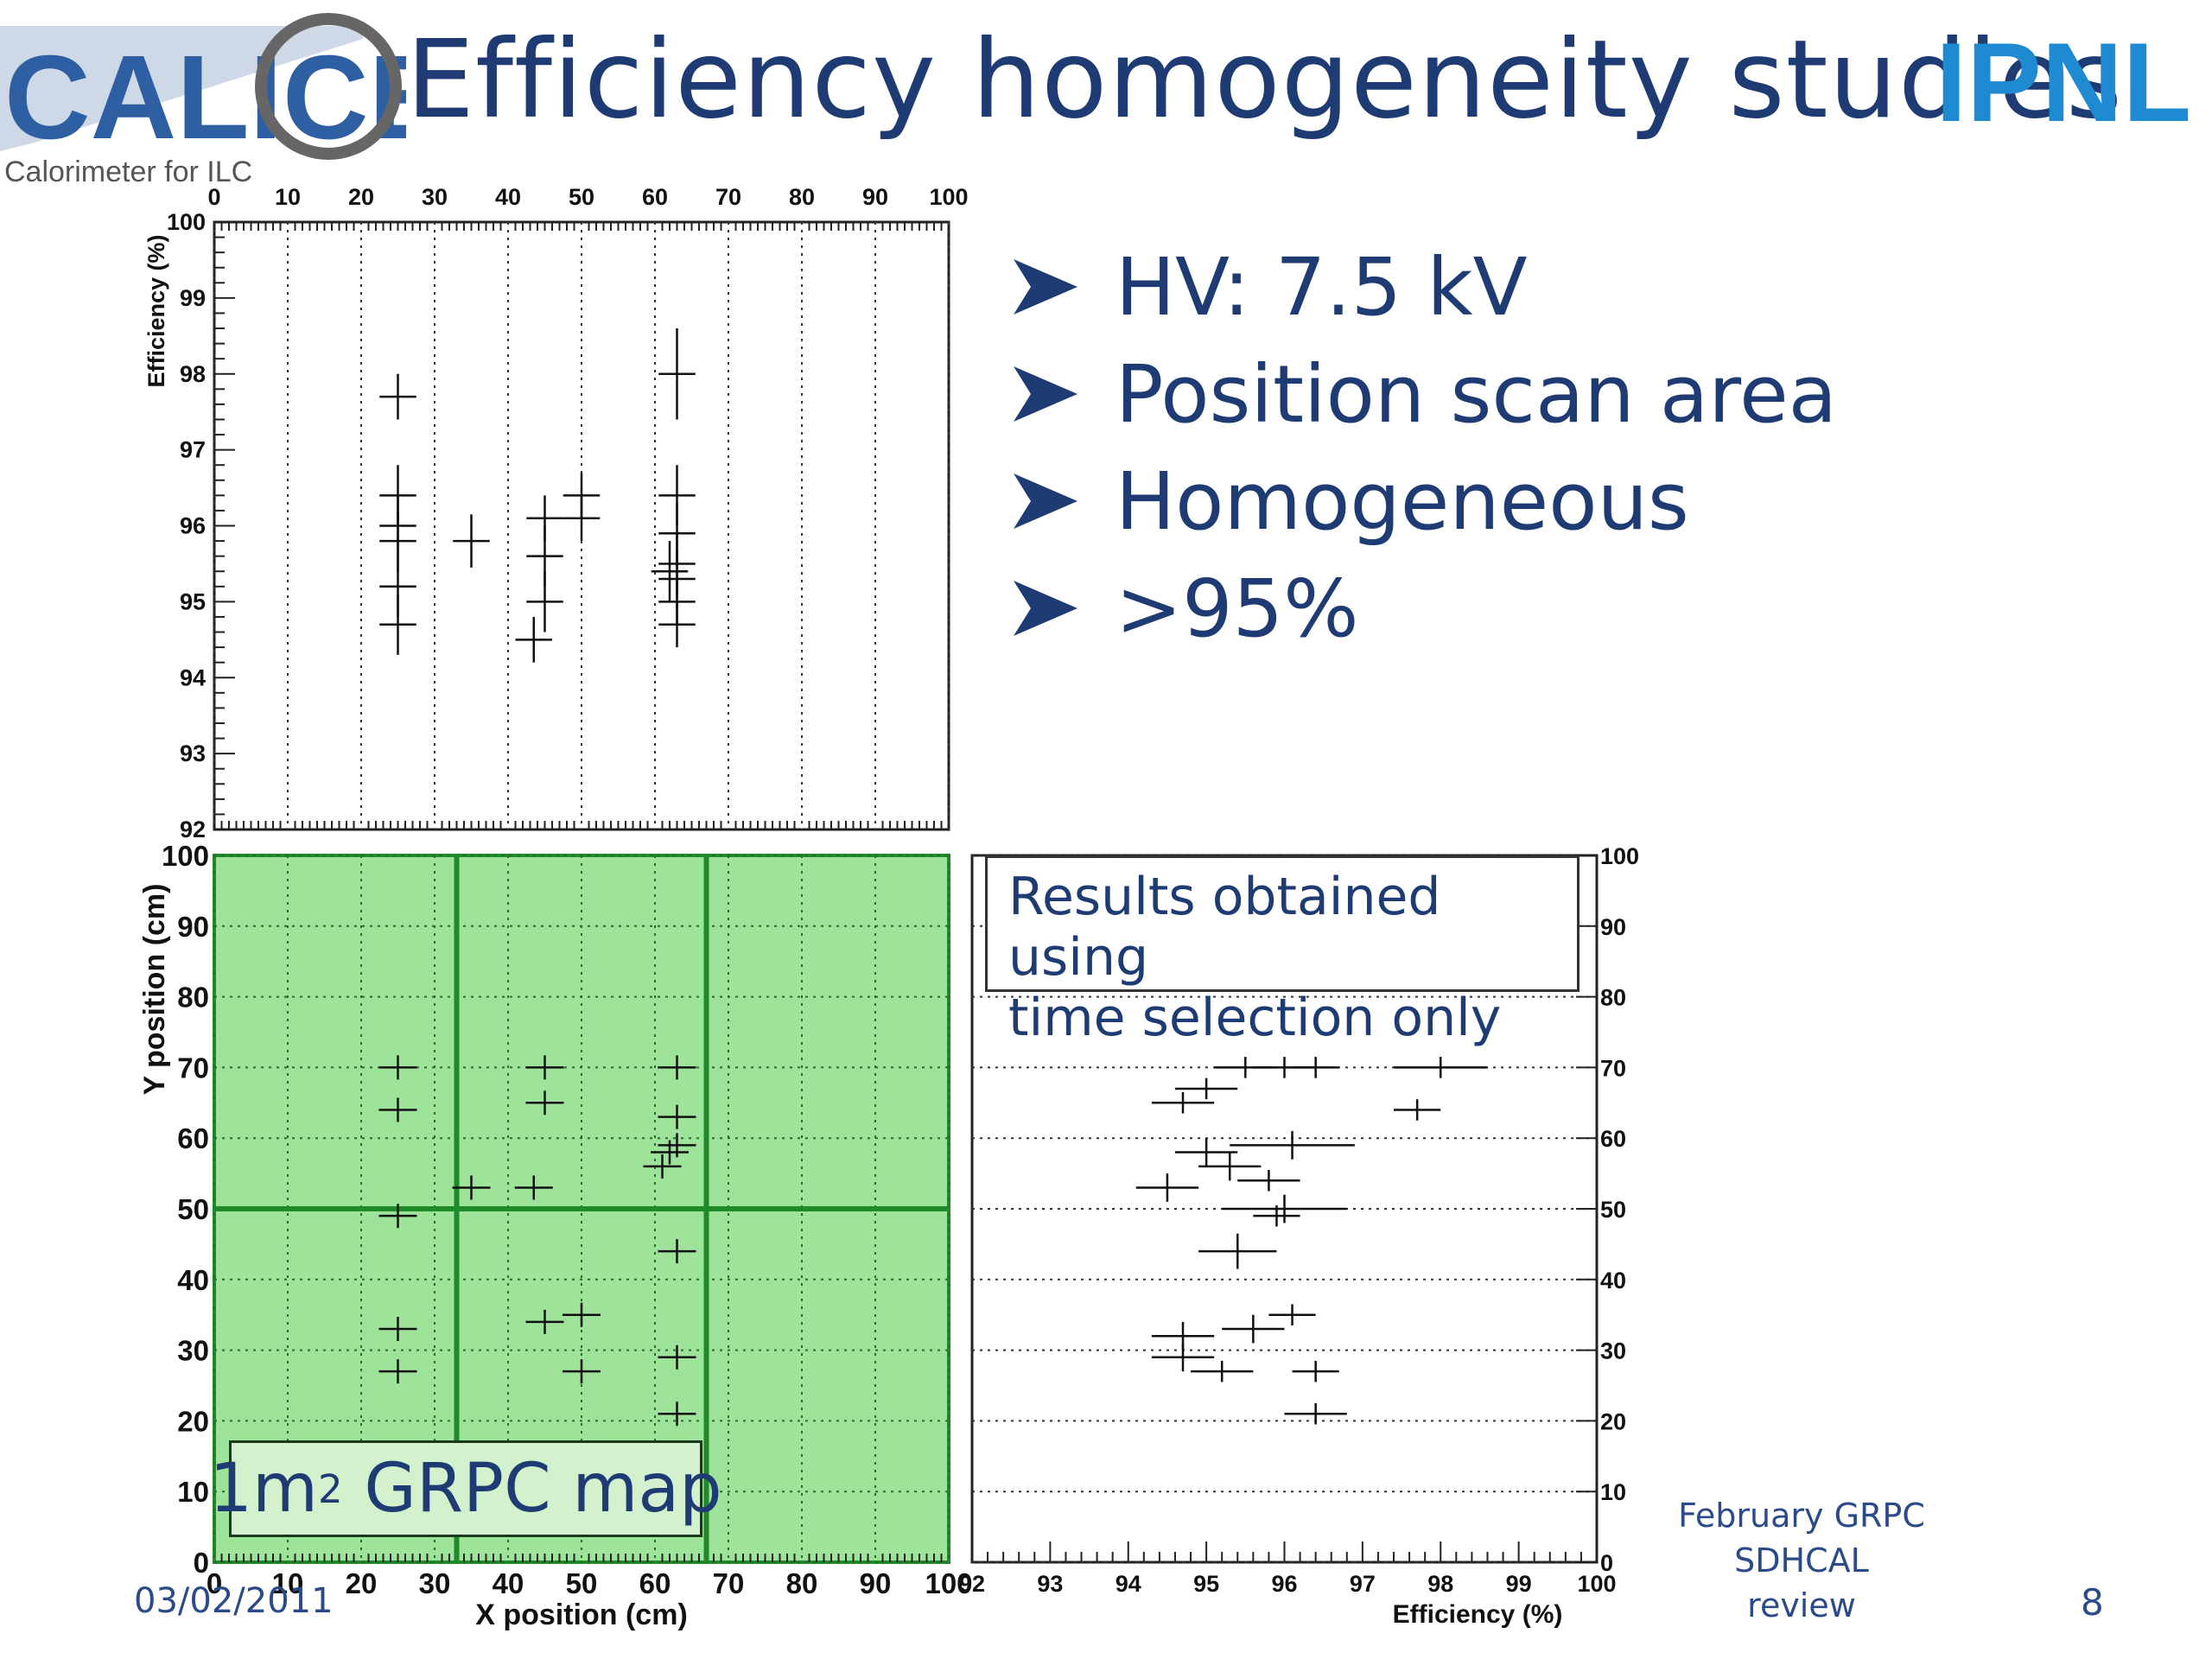 The height and width of the screenshot is (1659, 2212). Describe the element at coordinates (193, 927) in the screenshot. I see `y-tick-label: 90` at that location.